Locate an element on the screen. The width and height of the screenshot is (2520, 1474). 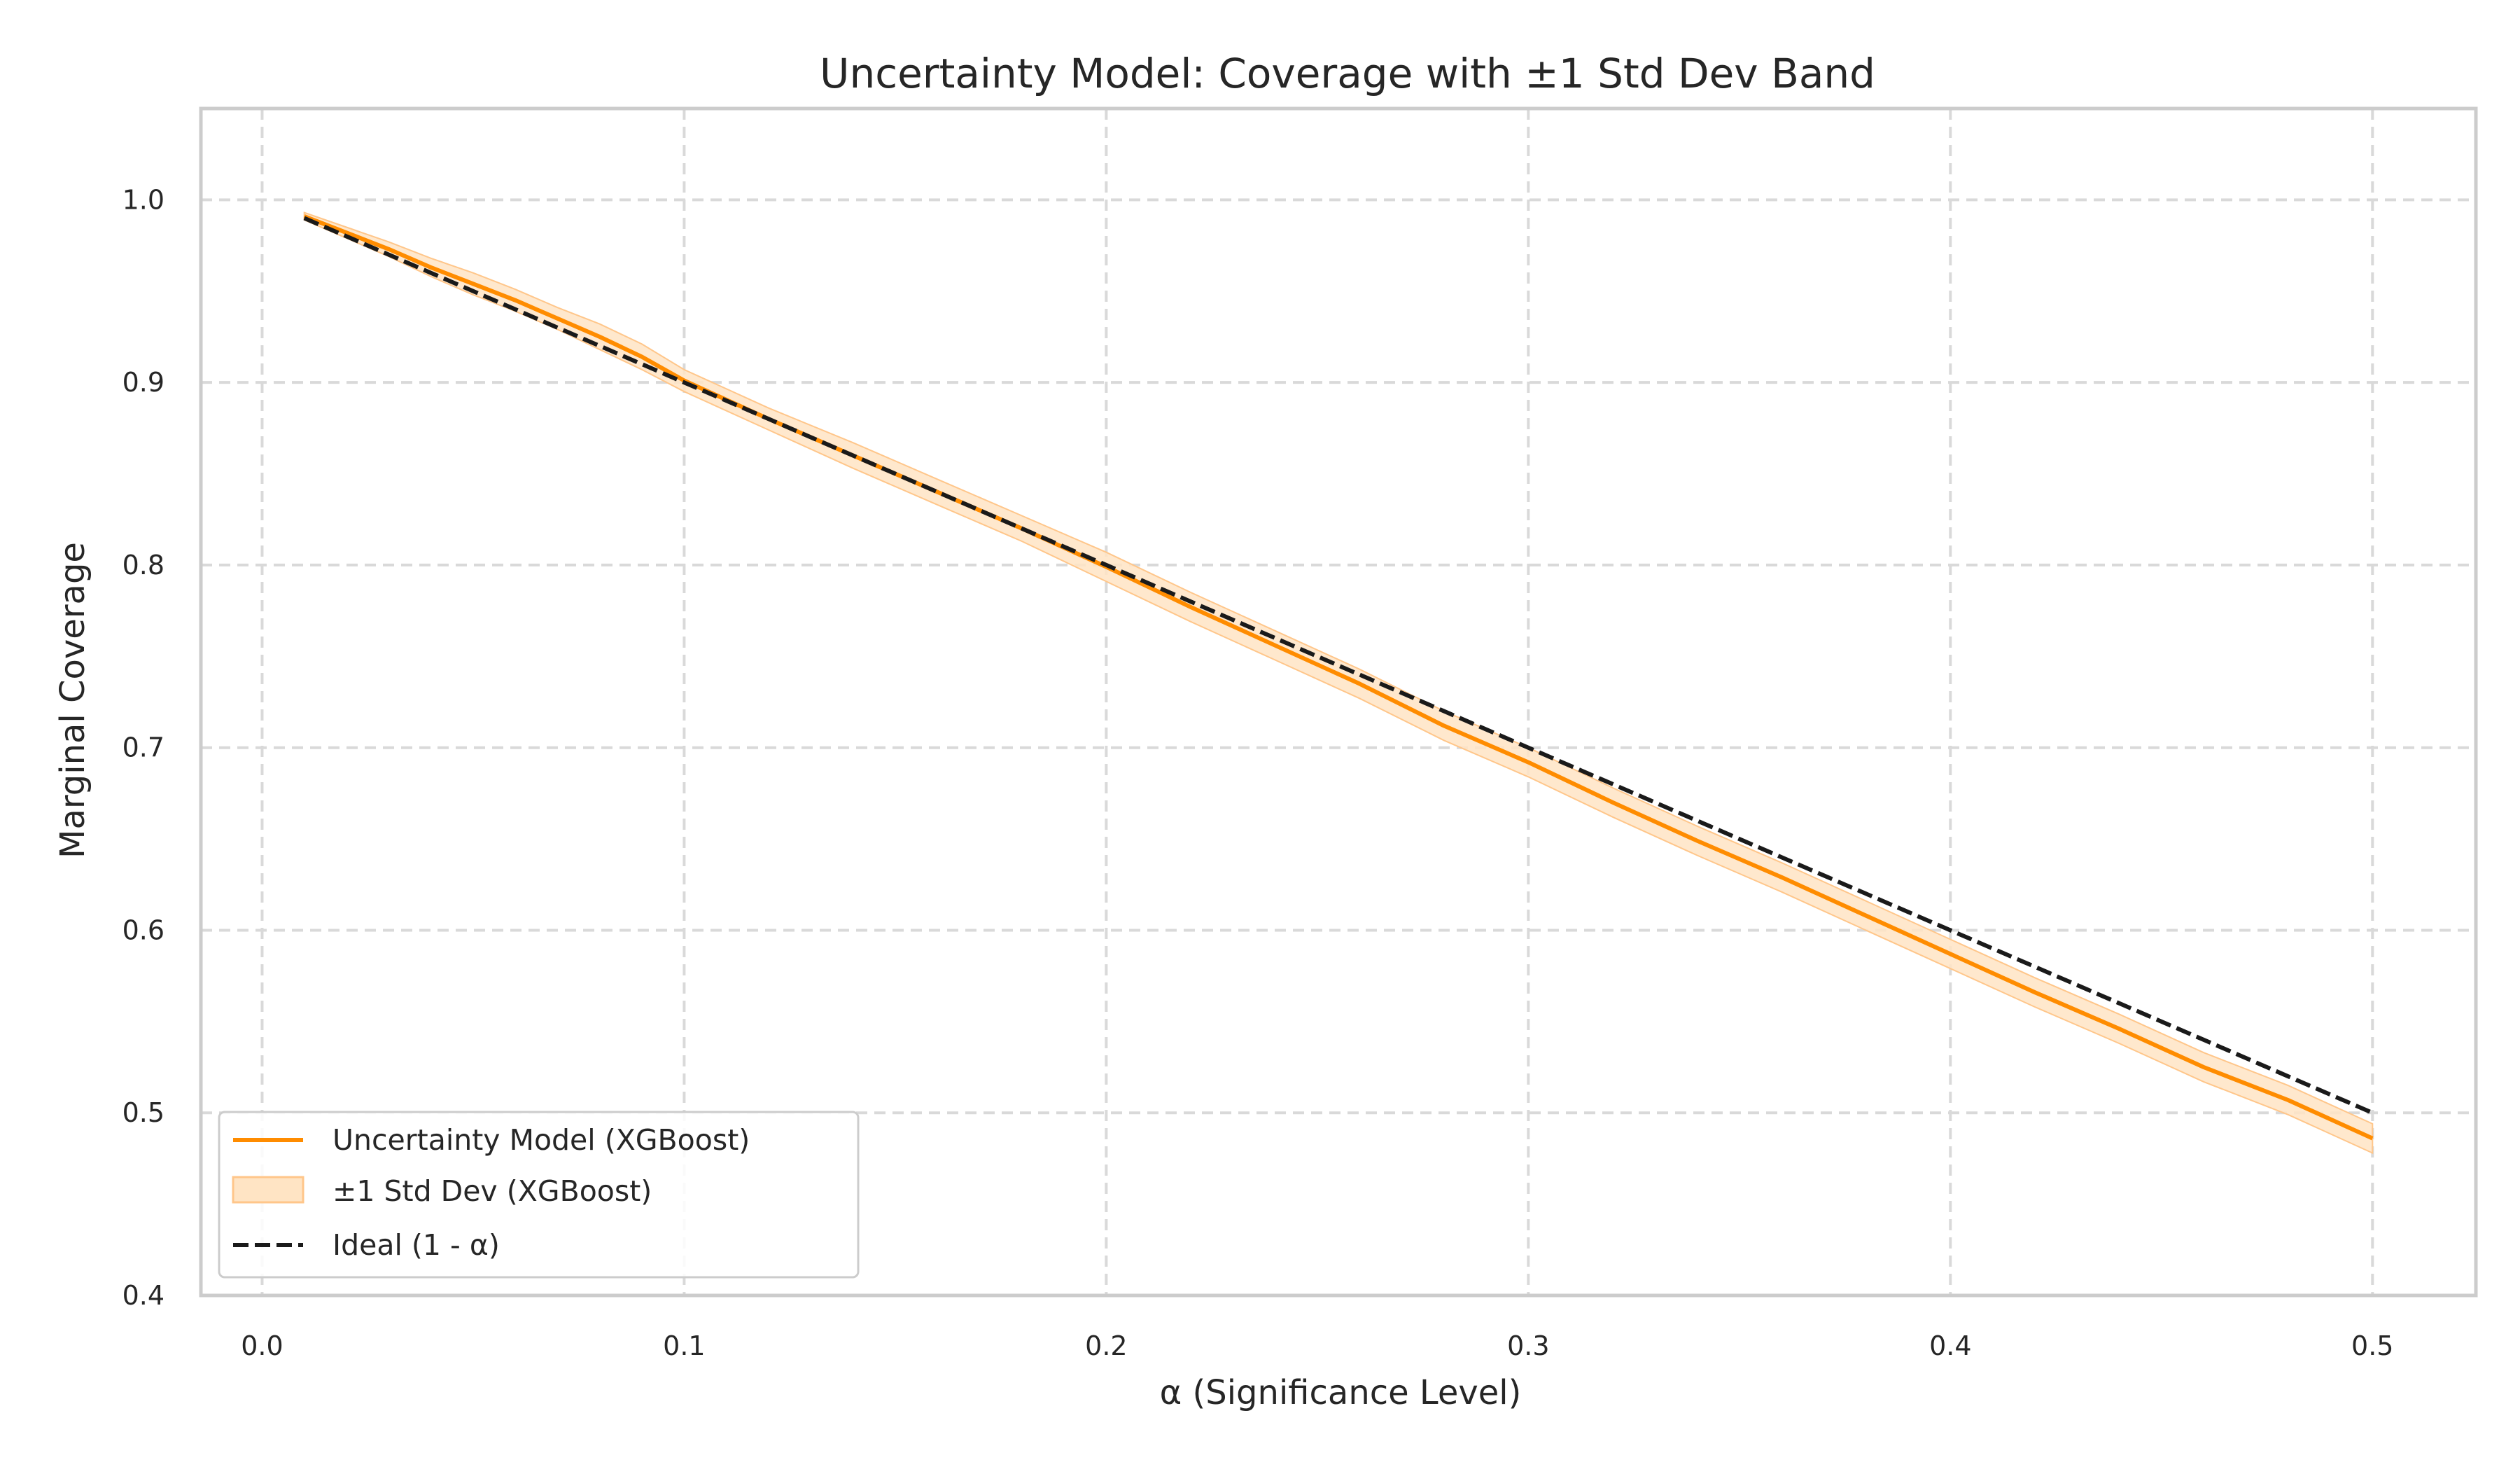
y-tick-label: 0.6 is located at coordinates (143, 930).